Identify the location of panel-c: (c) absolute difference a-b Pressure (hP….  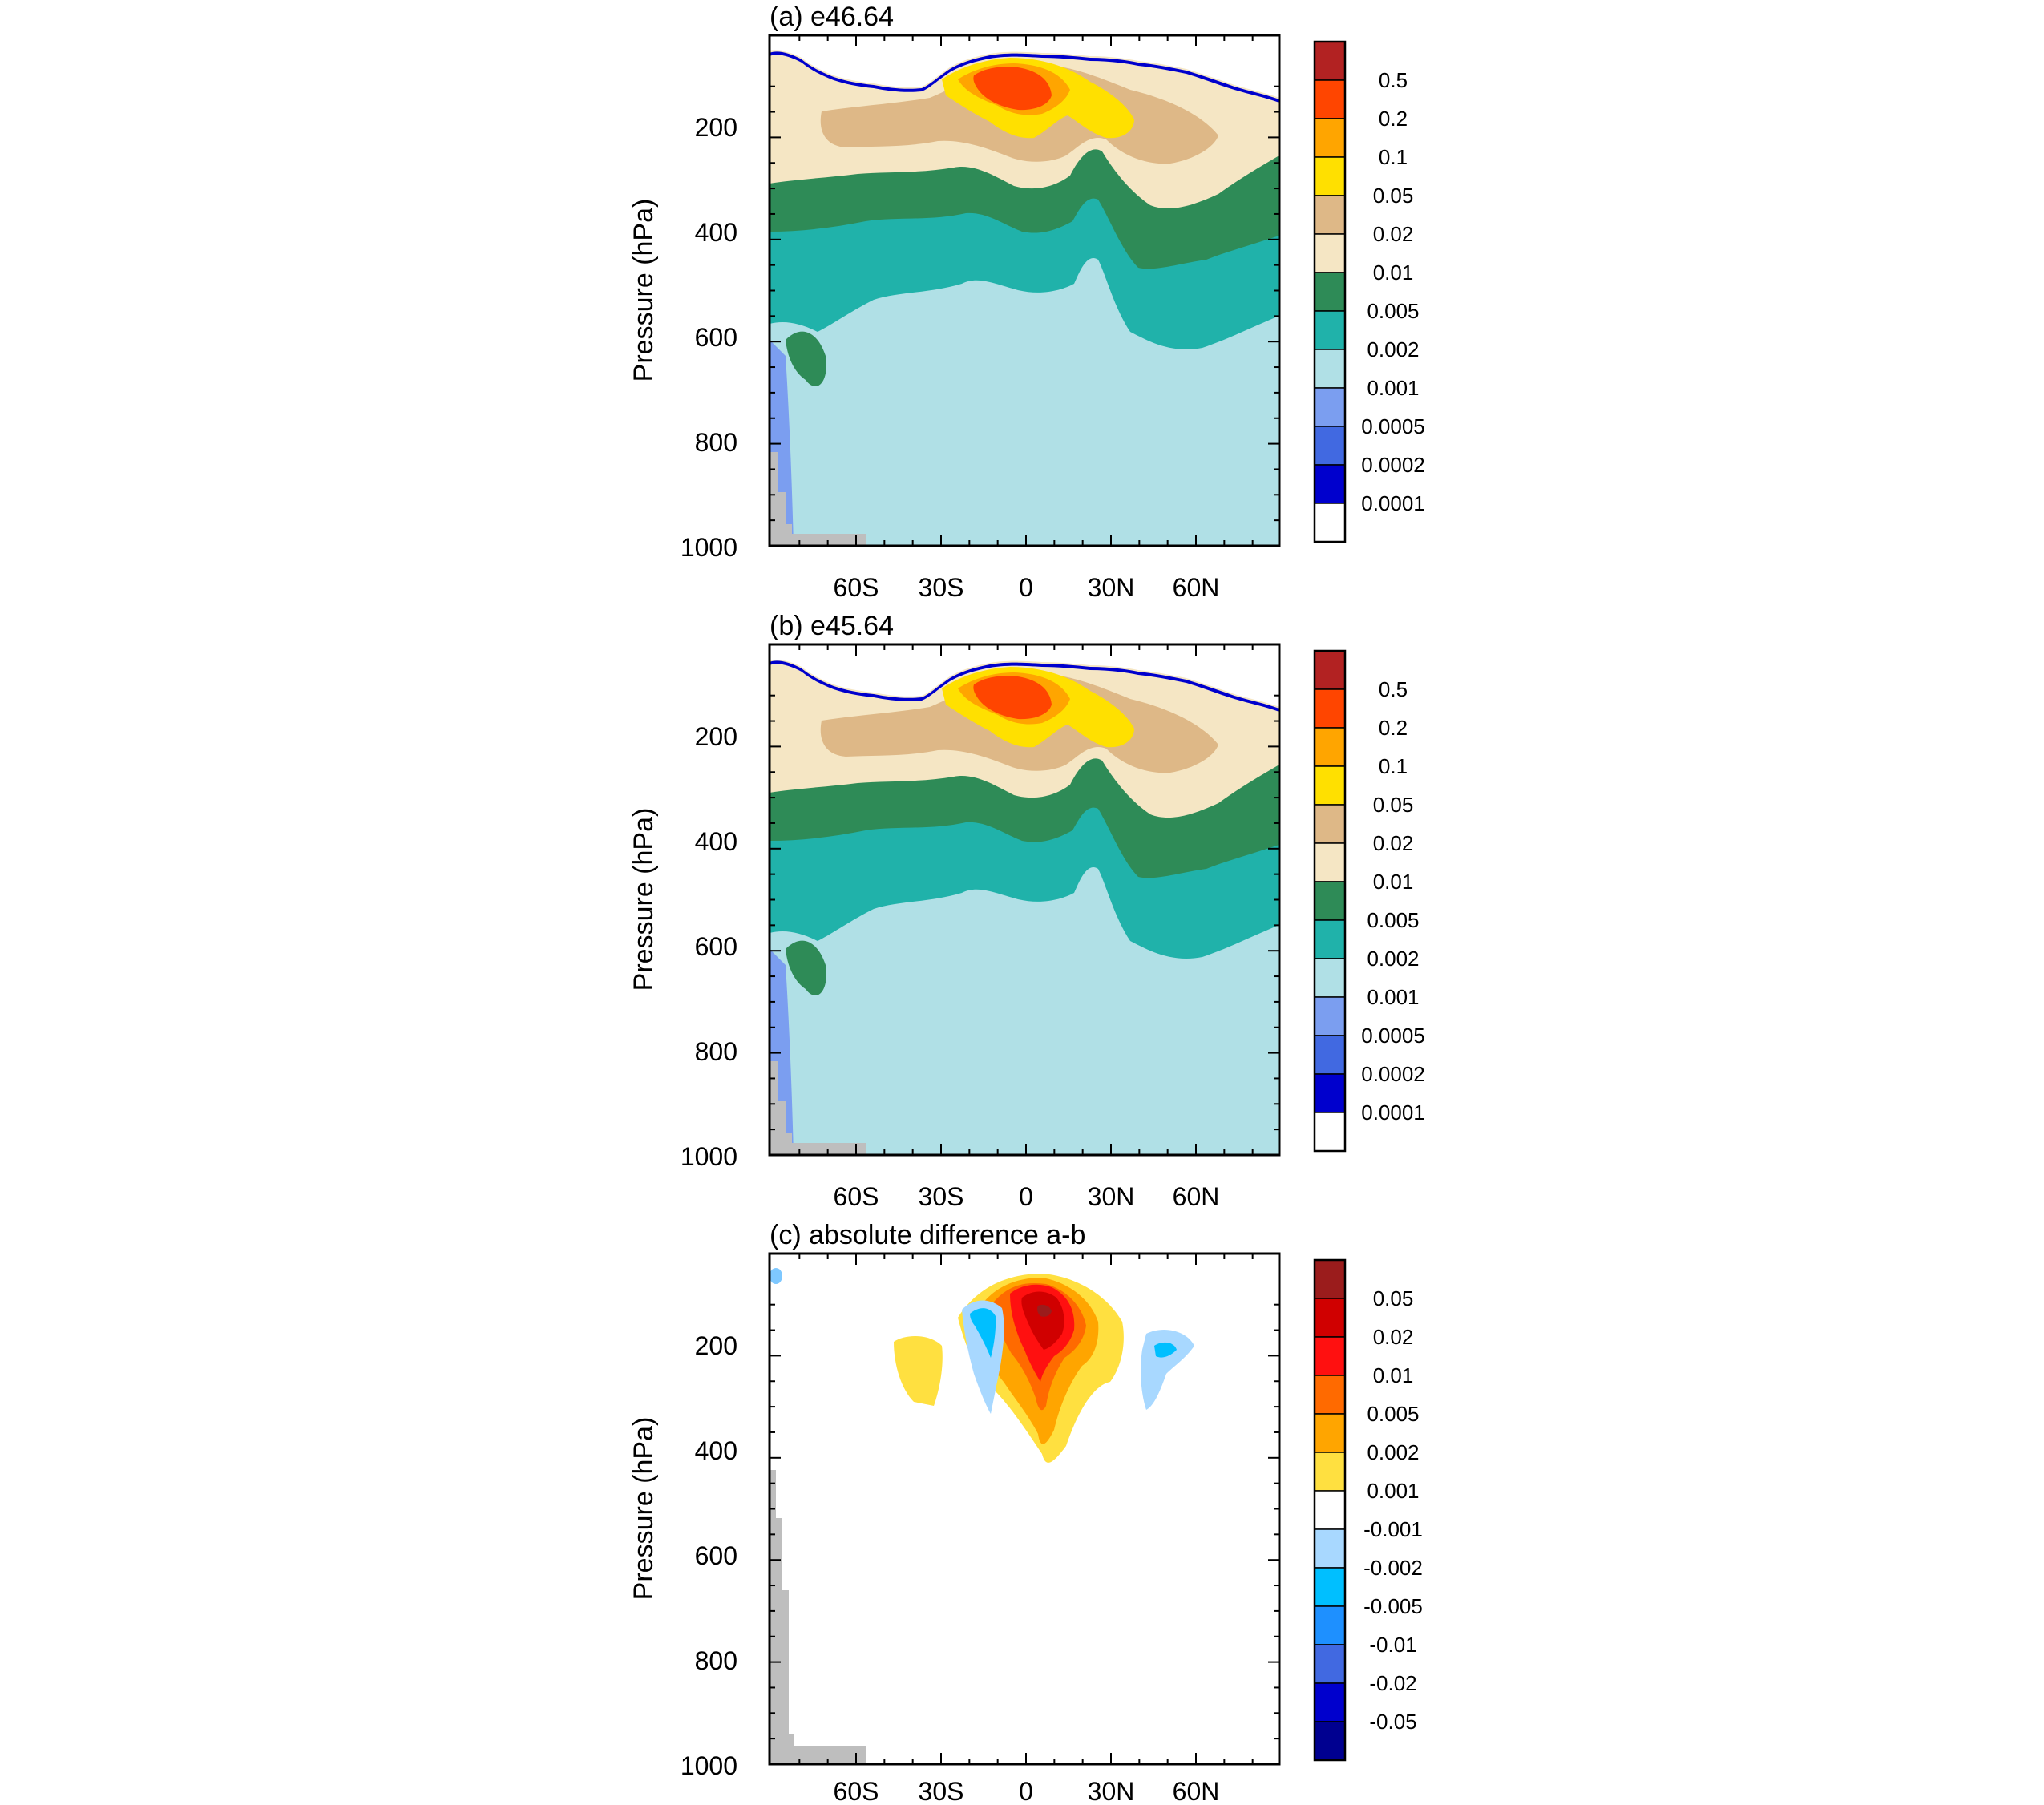
(1025, 1512).